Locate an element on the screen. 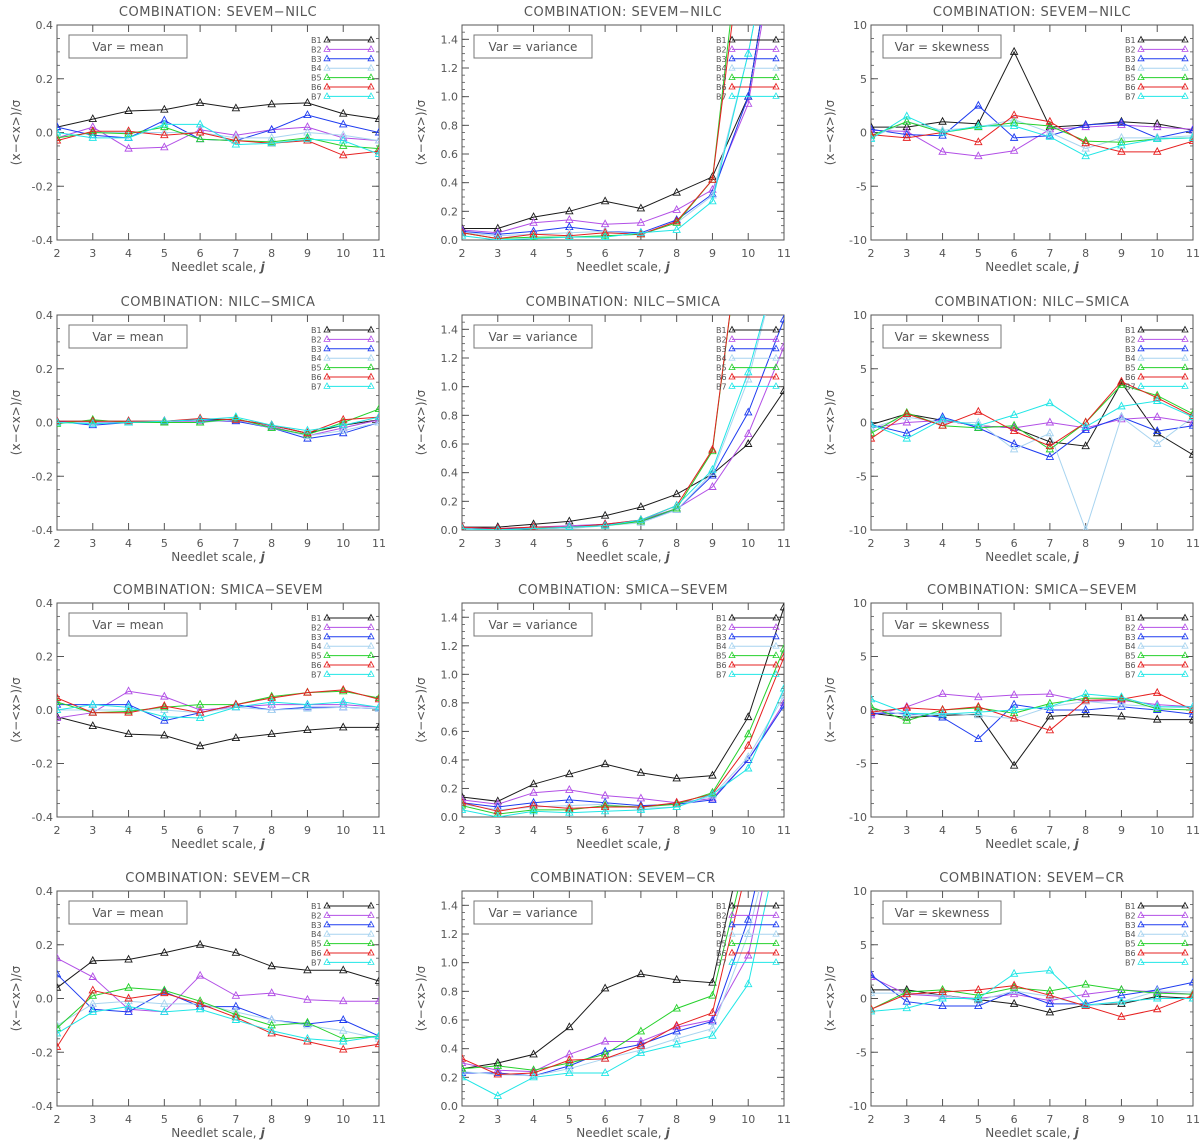 The height and width of the screenshot is (1147, 1200). panel-title: COMBINATION: SEVEM−CR is located at coordinates (622, 878).